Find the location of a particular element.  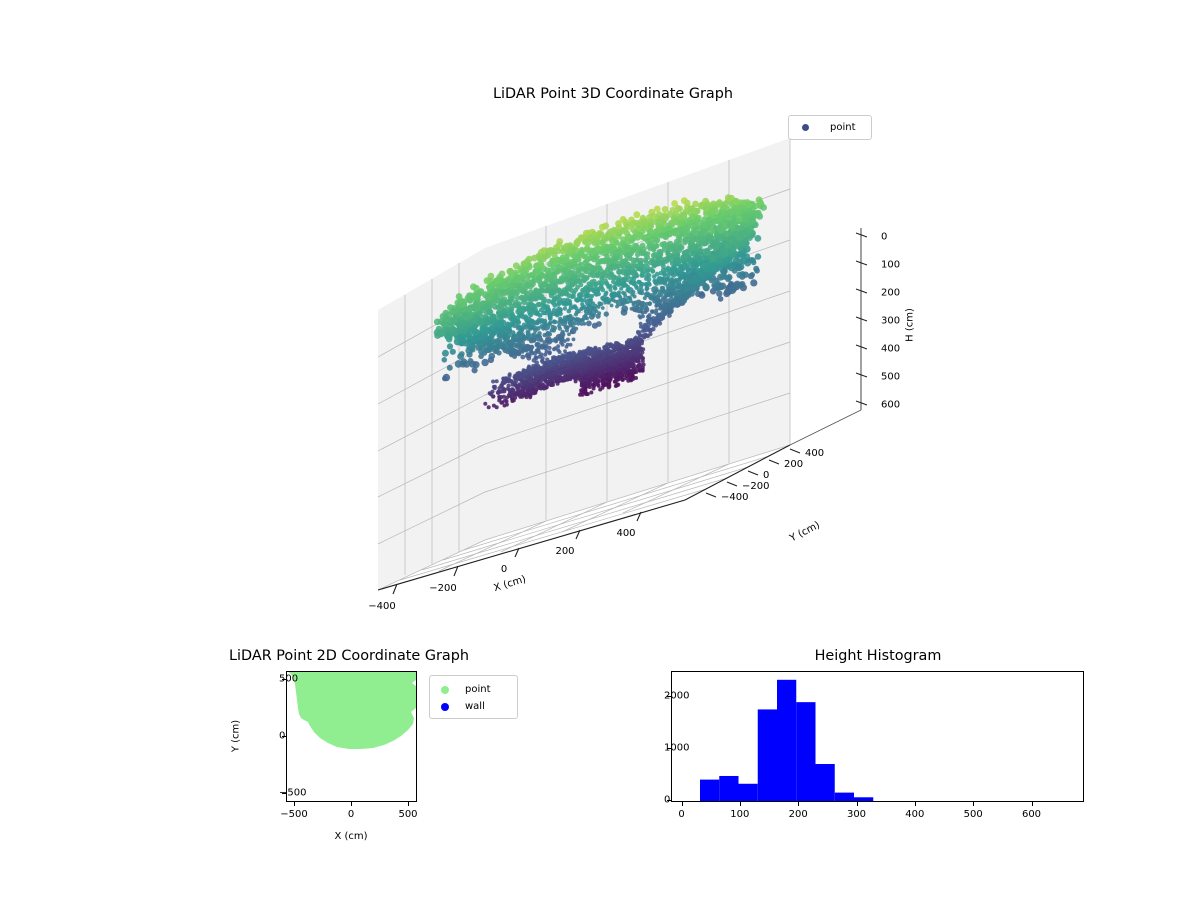

tick-x-0: 0 is located at coordinates (504, 569).